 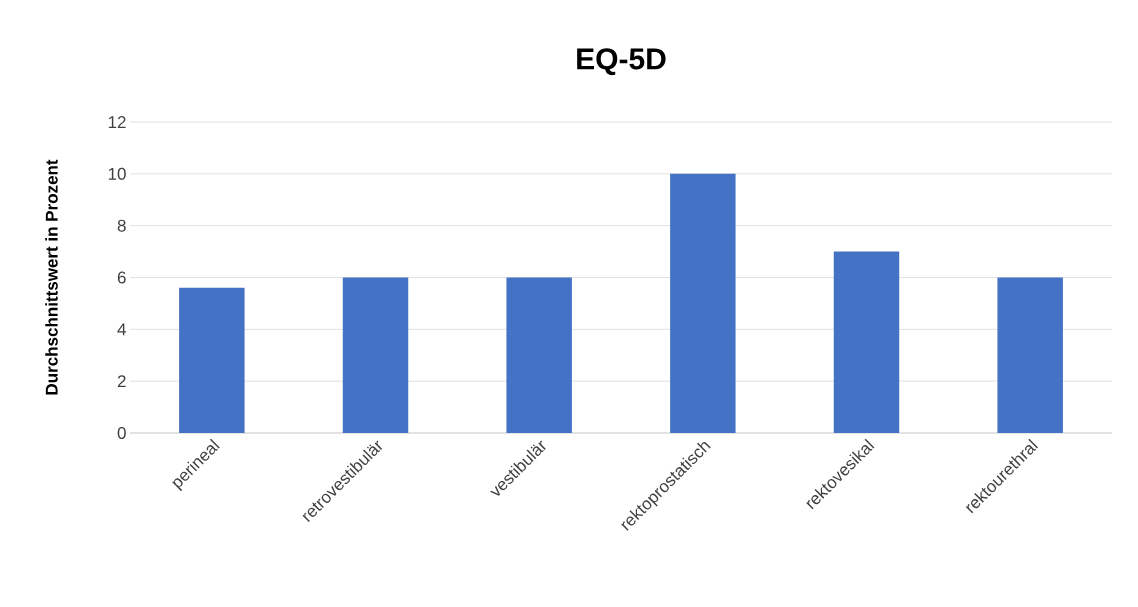 I want to click on y-tick-label: 0, so click(x=121, y=433).